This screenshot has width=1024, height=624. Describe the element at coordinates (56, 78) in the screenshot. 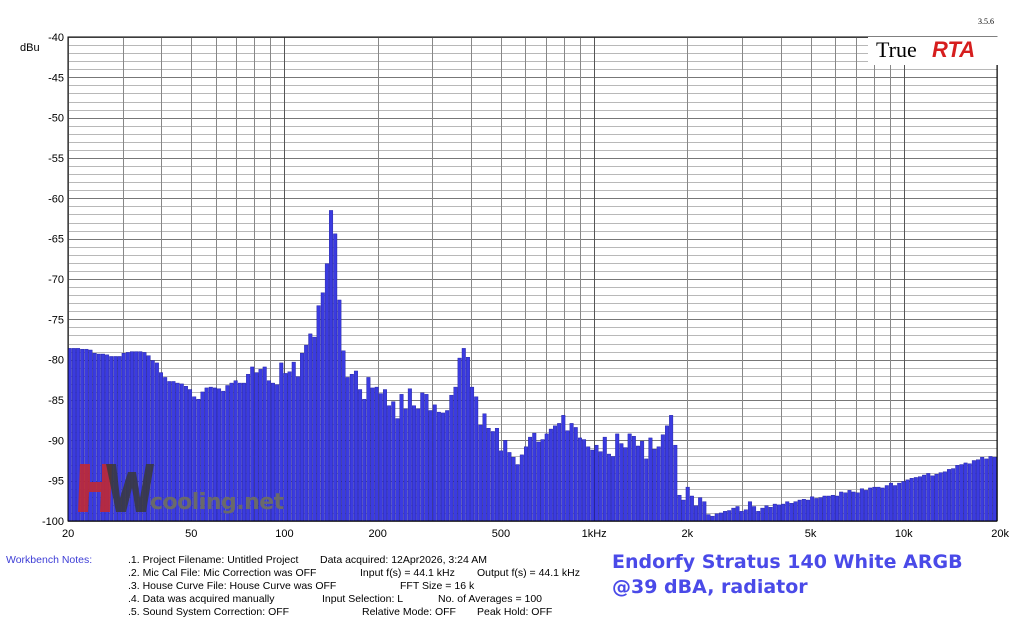

I see `y-tick-label: -45` at that location.